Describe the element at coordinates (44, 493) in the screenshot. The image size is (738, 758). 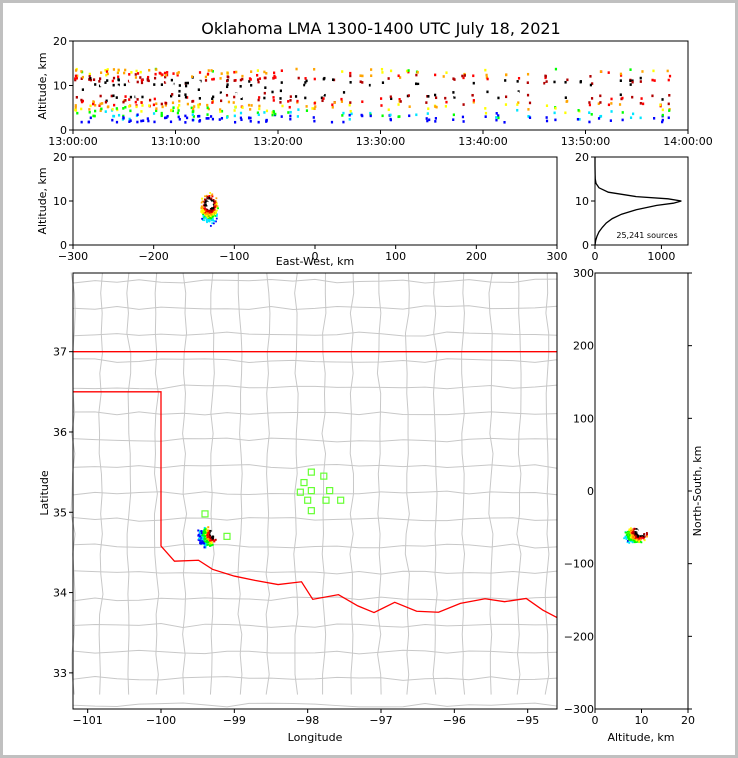
I see `latitude-ylabel: Latitude` at that location.